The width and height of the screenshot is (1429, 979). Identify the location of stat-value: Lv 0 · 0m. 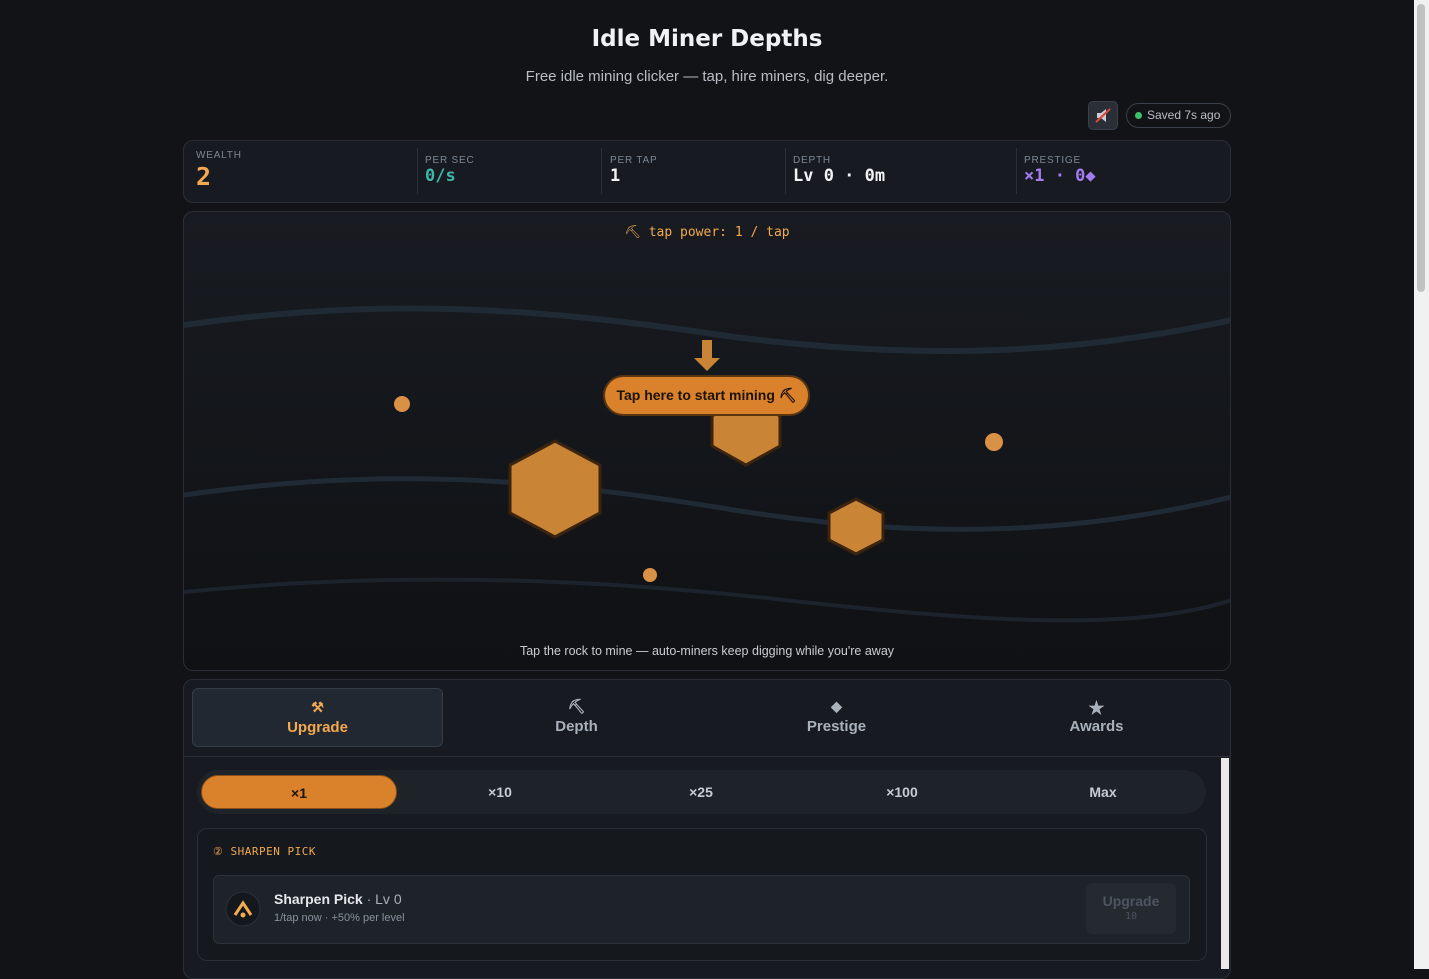
(839, 176).